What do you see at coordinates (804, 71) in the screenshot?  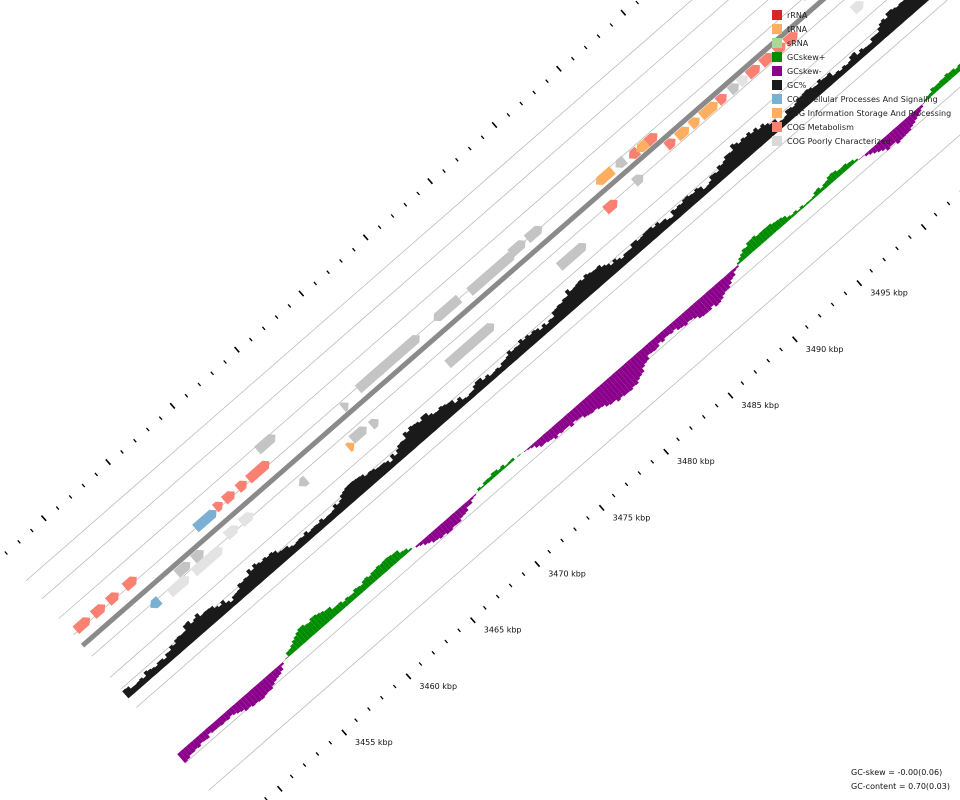 I see `legend-label: GCskew-` at bounding box center [804, 71].